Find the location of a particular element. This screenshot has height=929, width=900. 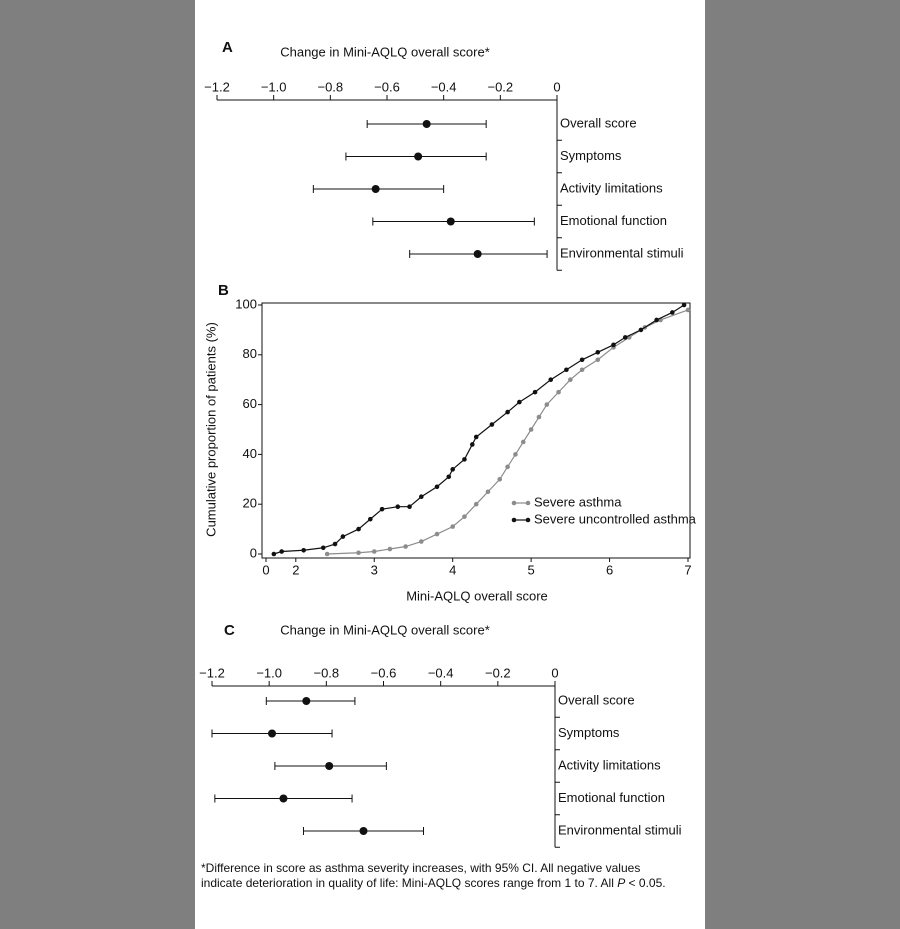

y-tick-label: 20 is located at coordinates (250, 503).